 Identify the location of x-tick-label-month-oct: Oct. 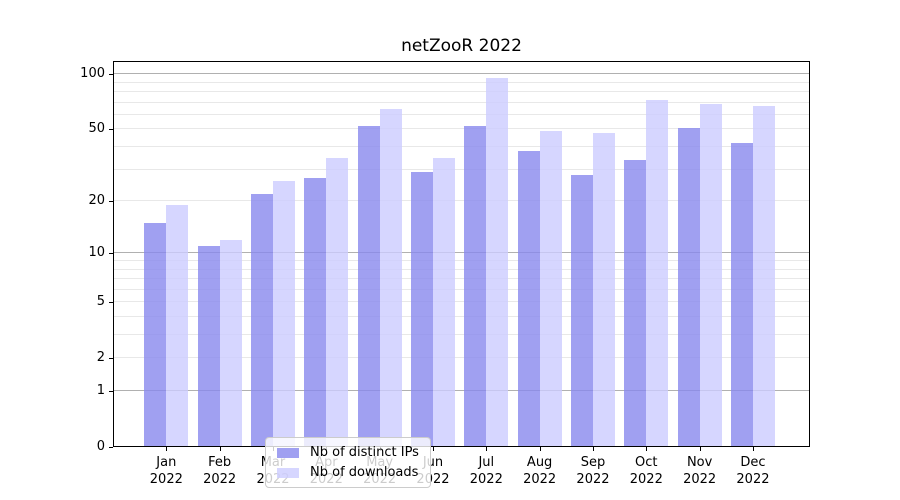
(646, 462).